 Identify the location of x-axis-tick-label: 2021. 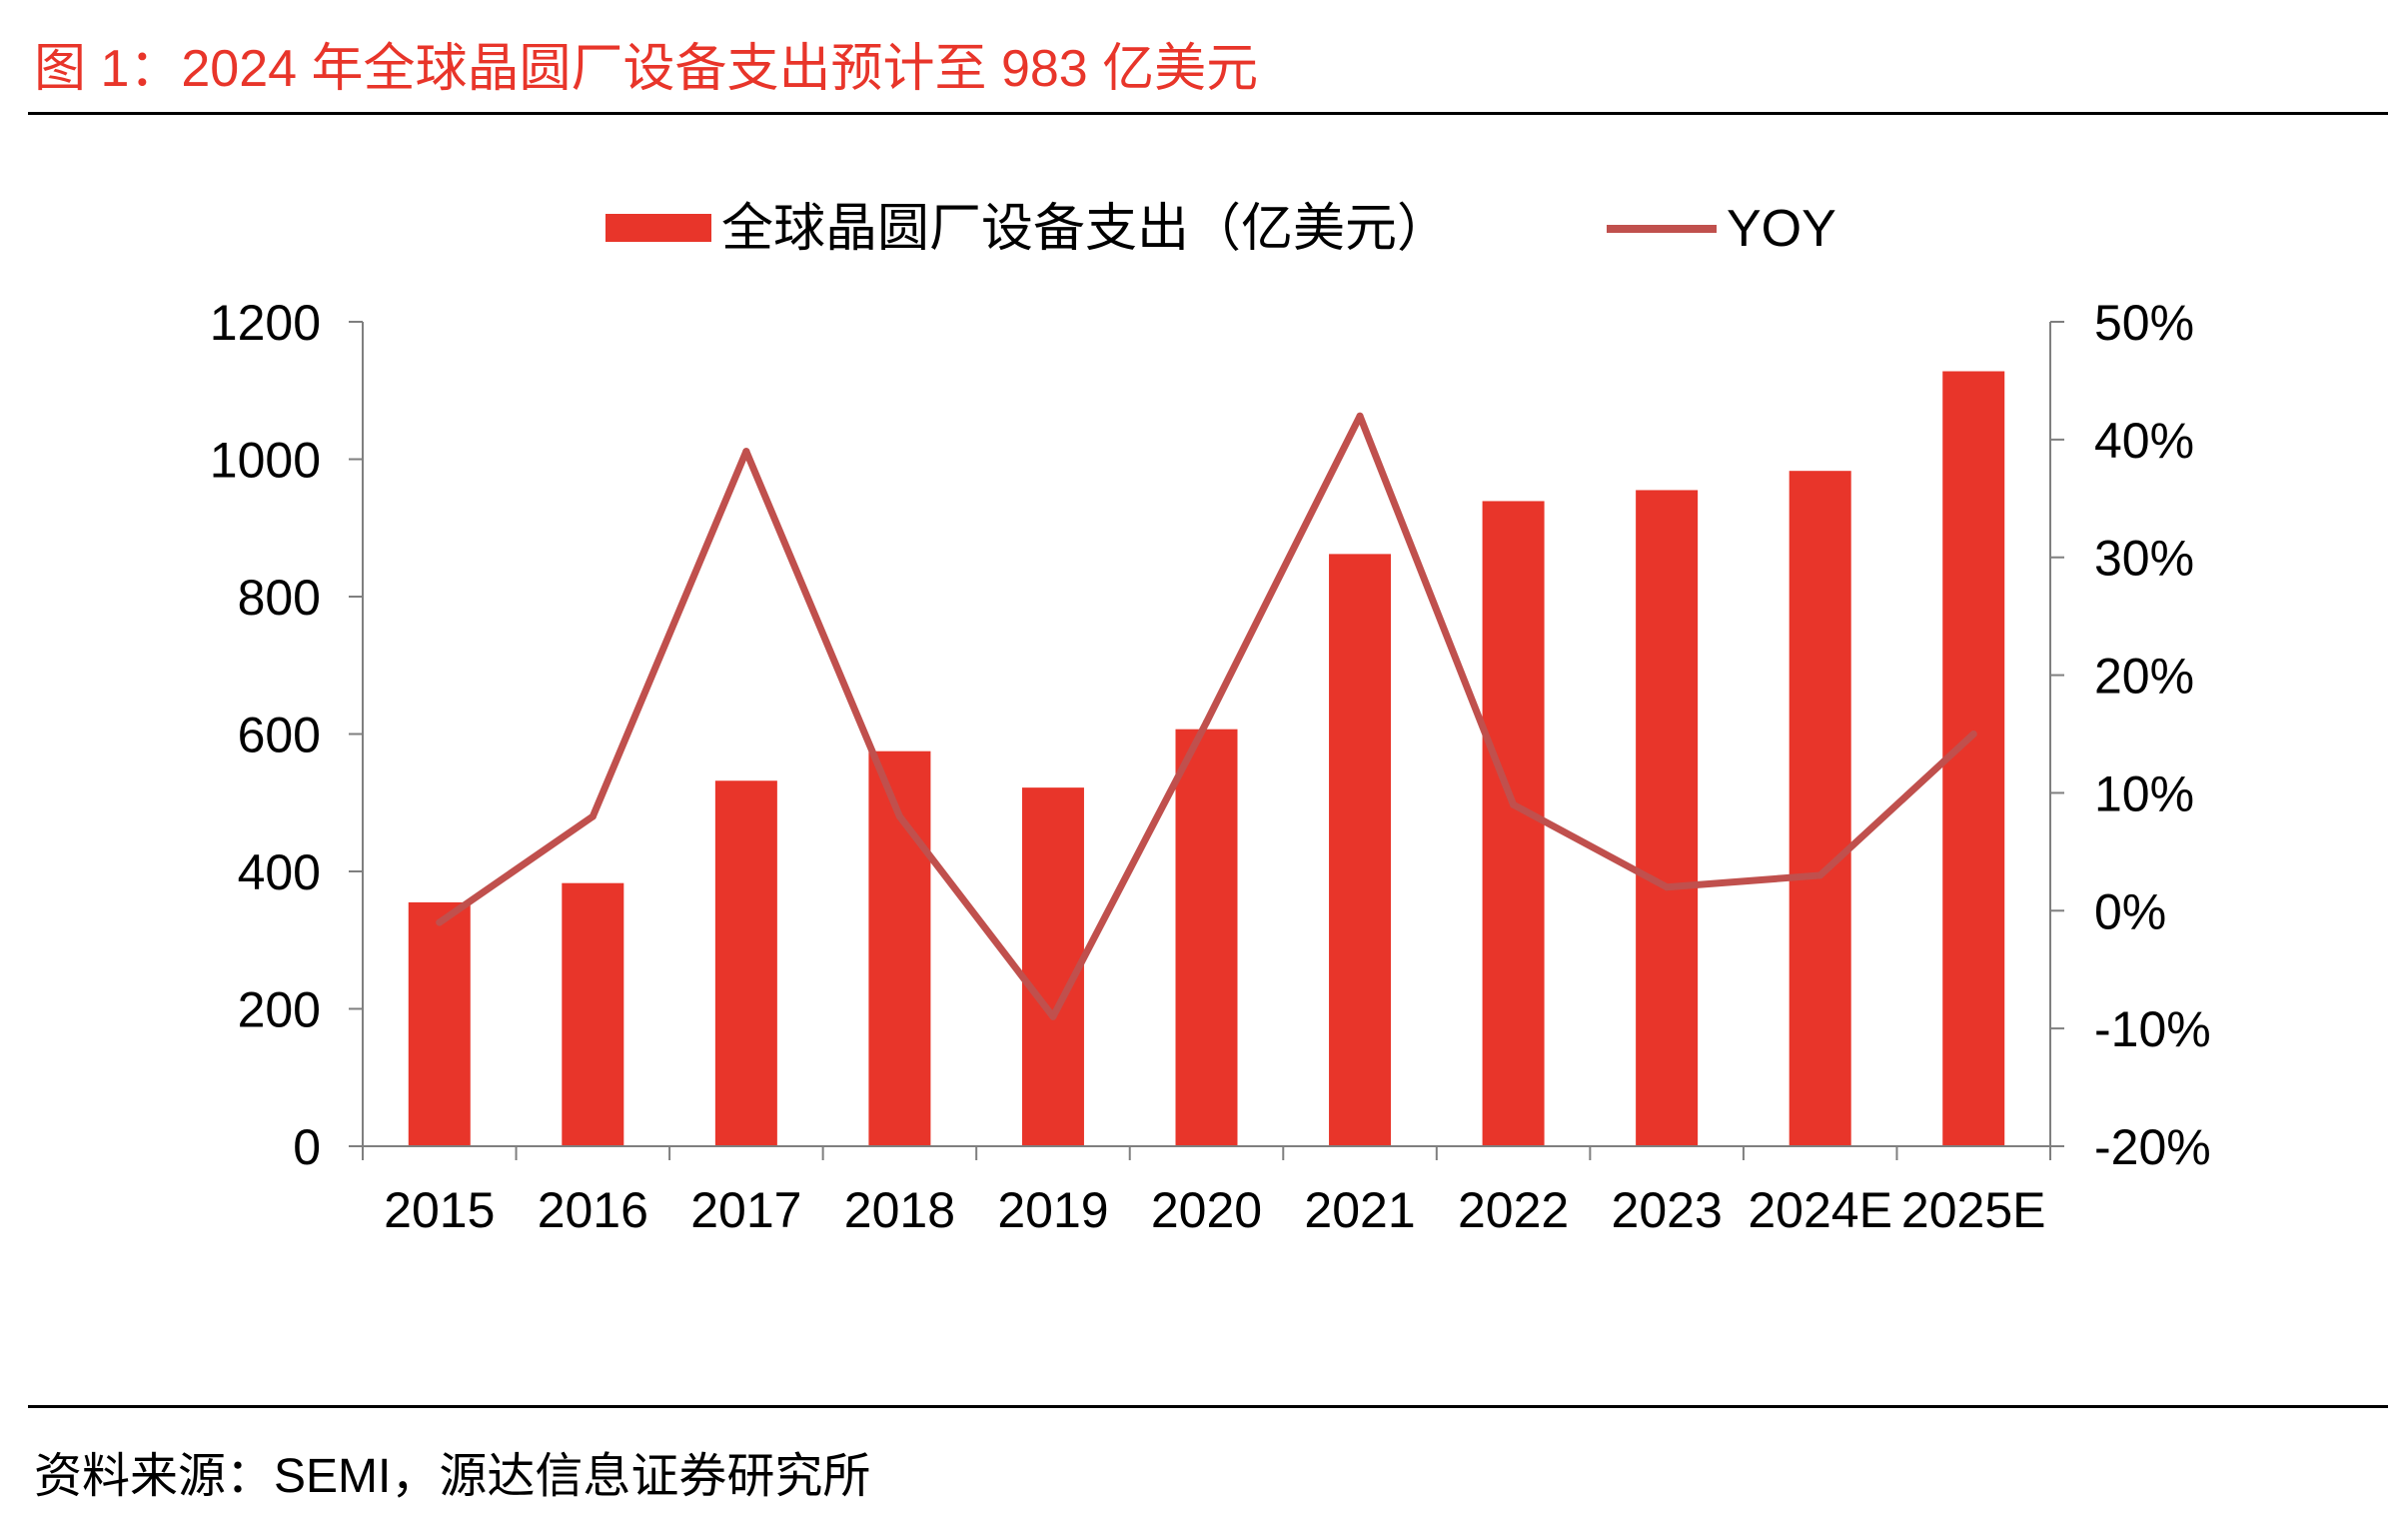
(1359, 1210).